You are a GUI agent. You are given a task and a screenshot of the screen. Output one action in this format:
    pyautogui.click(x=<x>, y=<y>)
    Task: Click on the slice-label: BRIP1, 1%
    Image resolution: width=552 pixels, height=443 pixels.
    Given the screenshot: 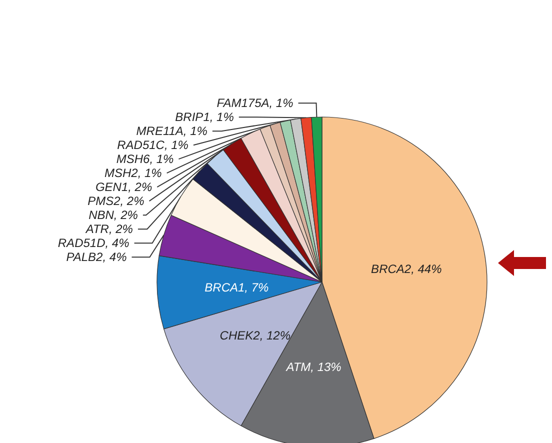 What is the action you would take?
    pyautogui.click(x=204, y=117)
    